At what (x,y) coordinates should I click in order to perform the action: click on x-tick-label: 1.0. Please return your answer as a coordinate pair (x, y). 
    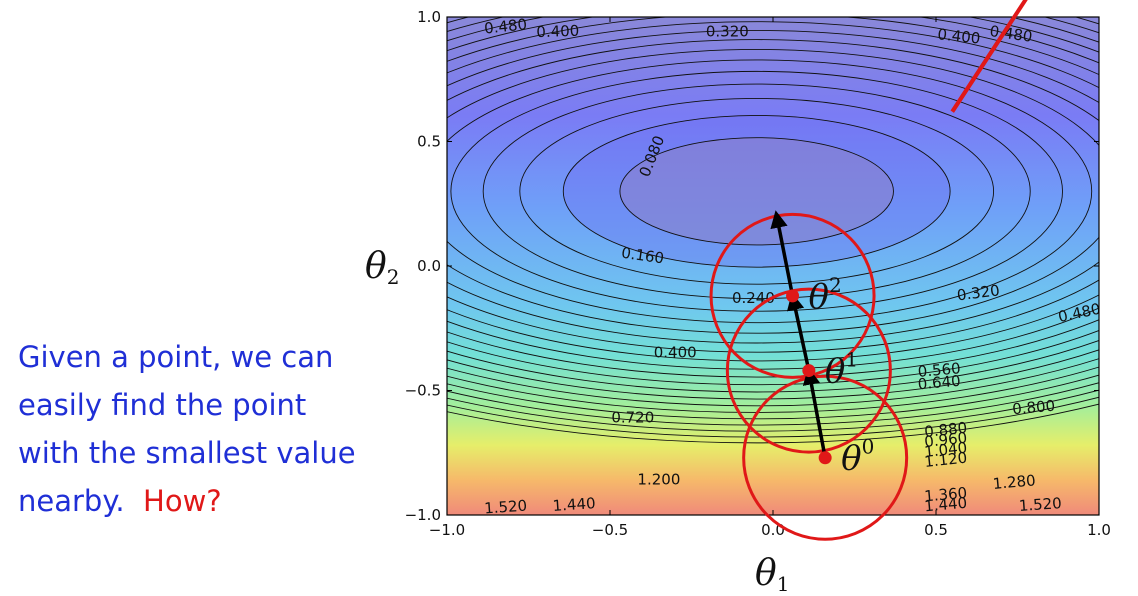
    Looking at the image, I should click on (1099, 530).